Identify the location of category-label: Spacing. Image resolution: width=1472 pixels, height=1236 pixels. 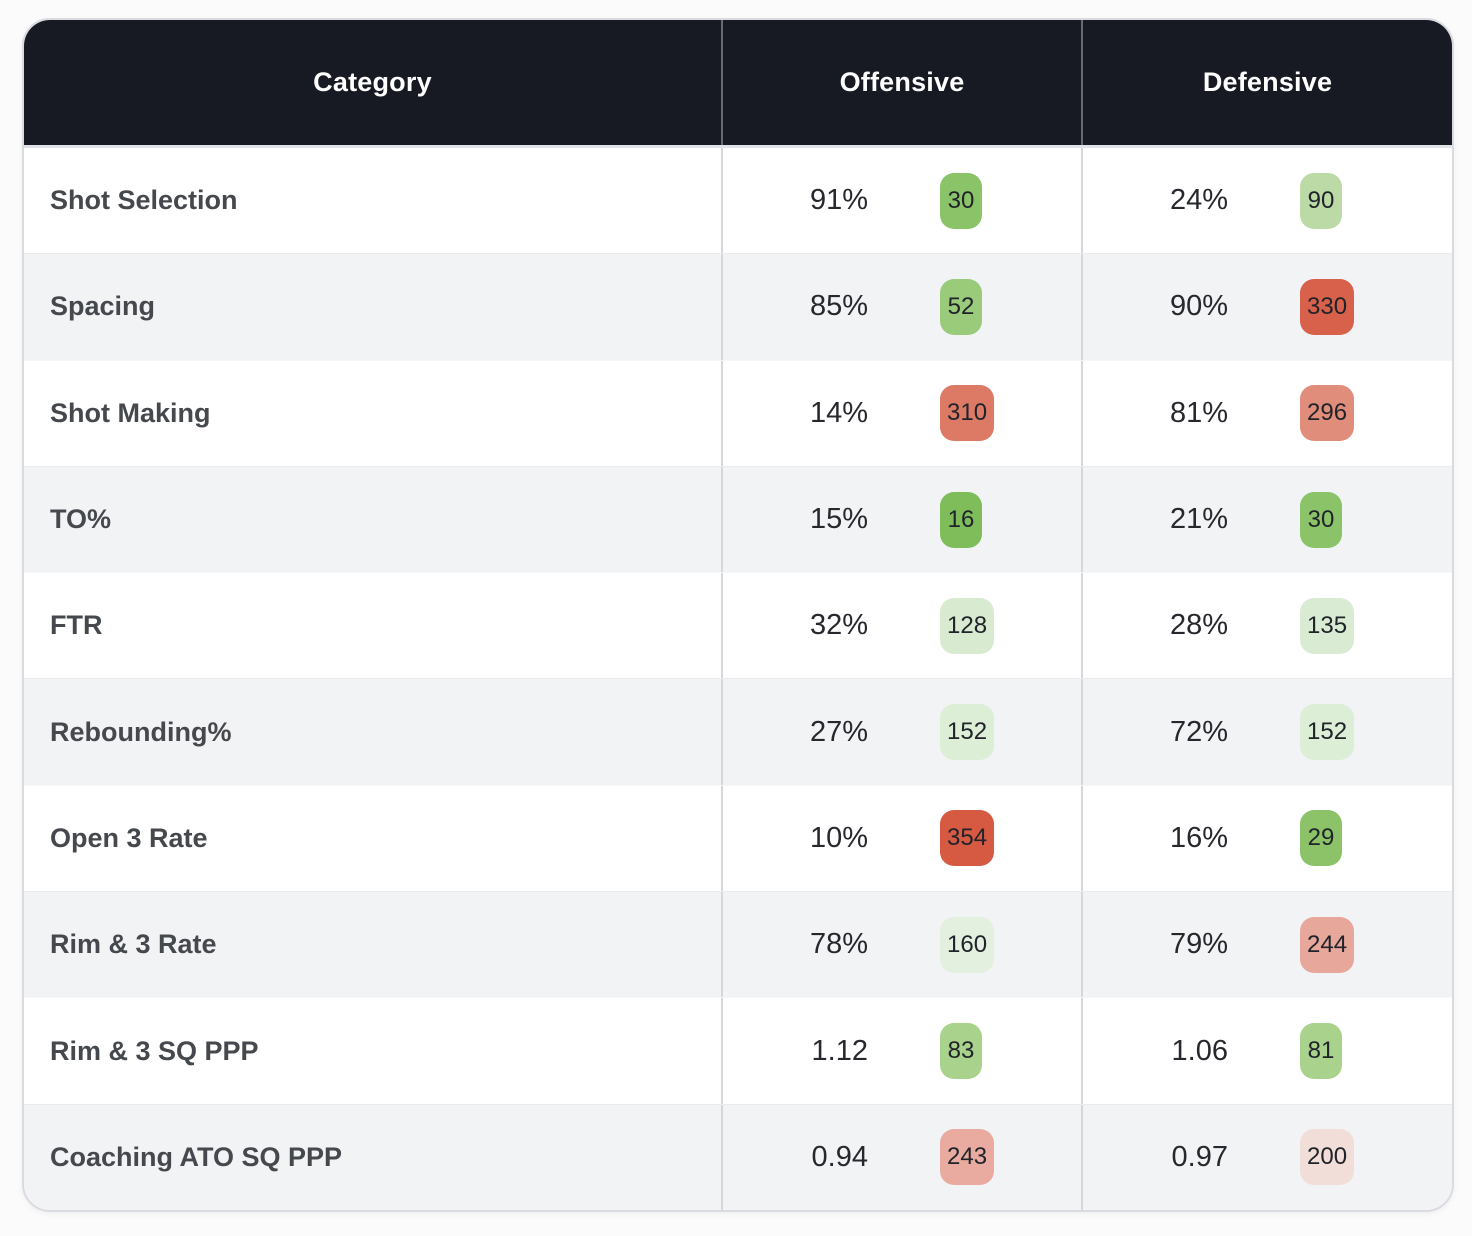
(103, 306).